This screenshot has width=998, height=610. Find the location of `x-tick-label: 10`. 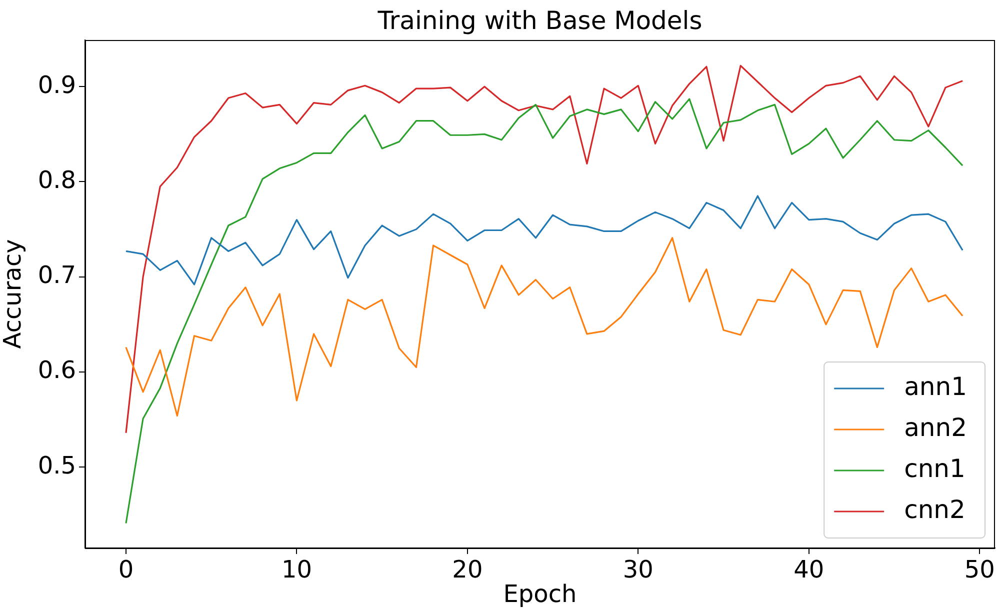

x-tick-label: 10 is located at coordinates (296, 570).